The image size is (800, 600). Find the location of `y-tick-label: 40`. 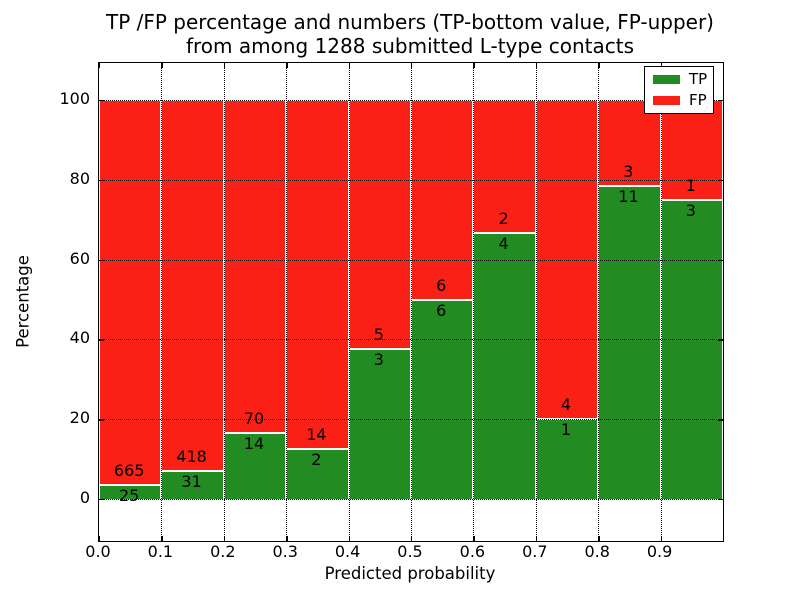

y-tick-label: 40 is located at coordinates (79, 338).